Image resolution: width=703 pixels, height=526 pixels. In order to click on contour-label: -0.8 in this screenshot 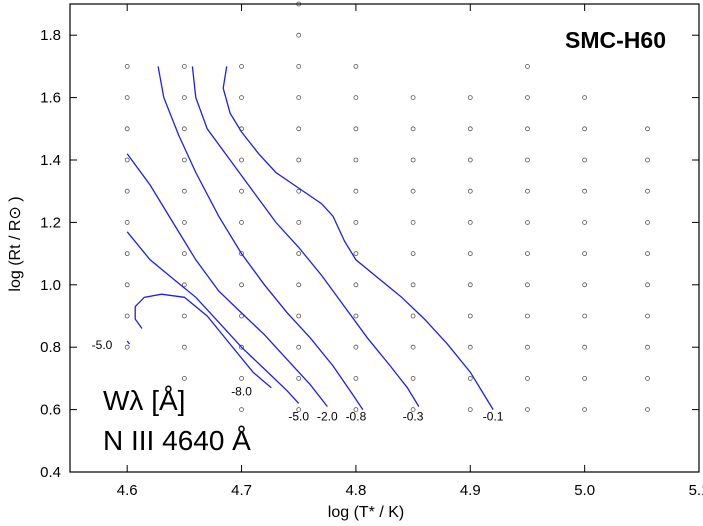, I will do `click(356, 417)`.